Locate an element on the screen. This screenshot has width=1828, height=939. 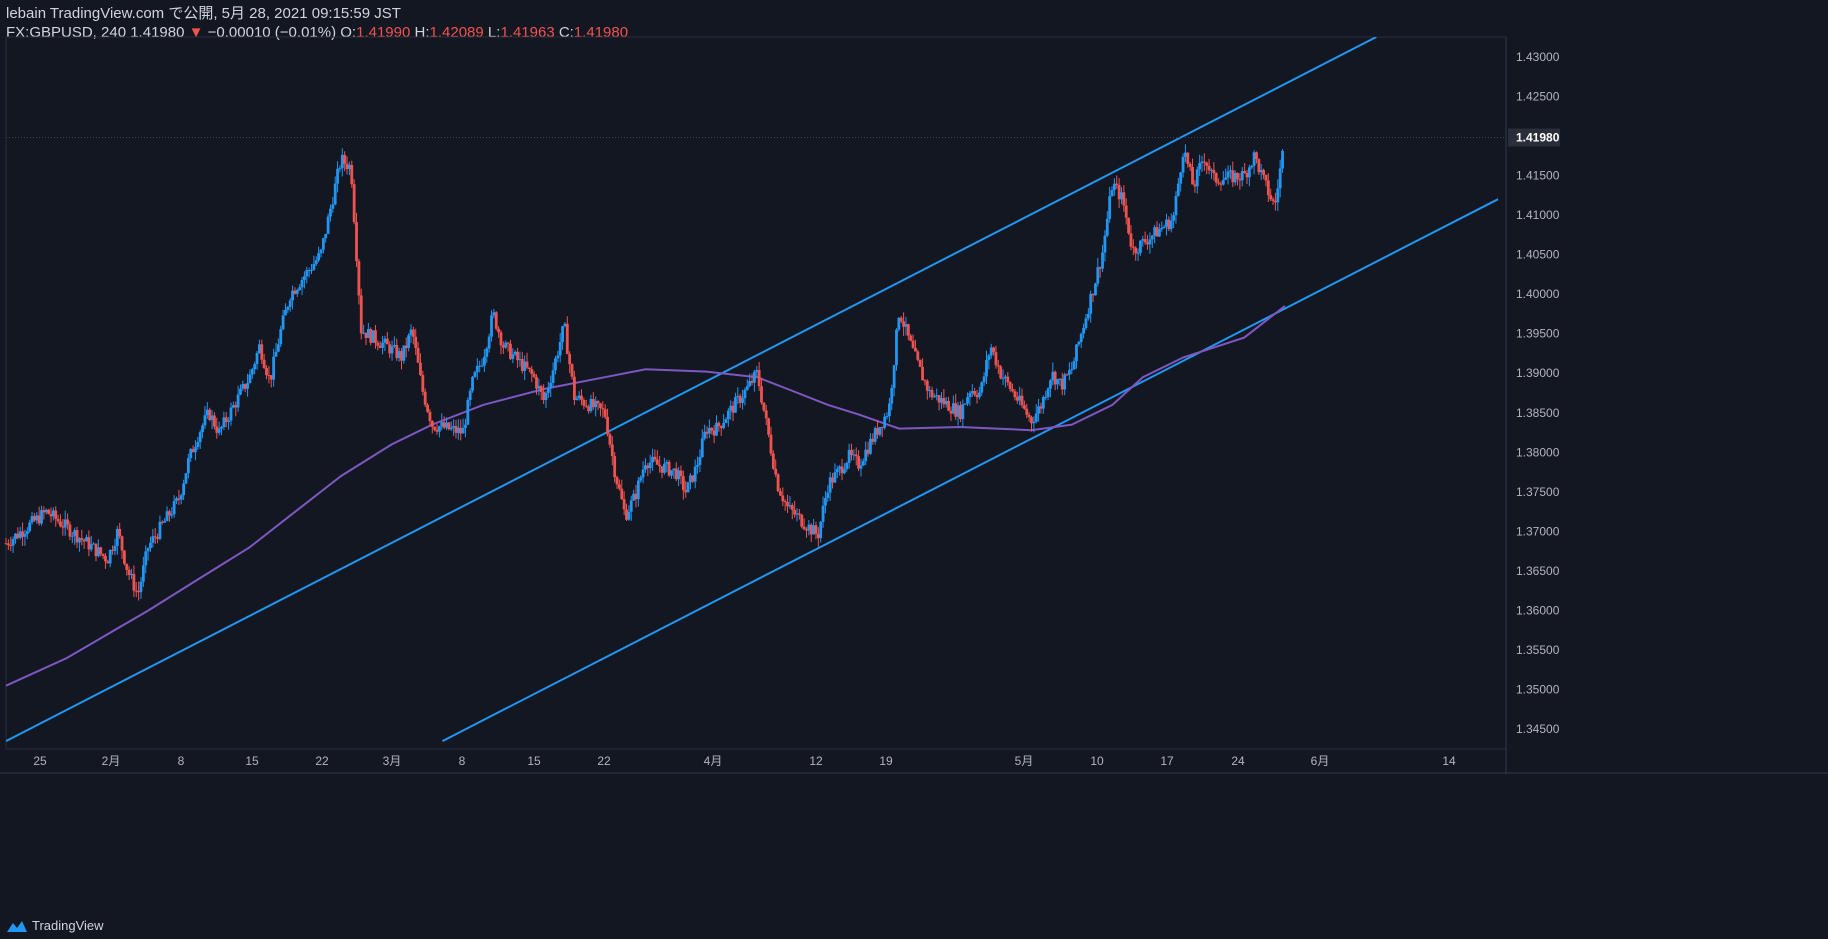
price-tick-label: 1.37000 is located at coordinates (1538, 531).